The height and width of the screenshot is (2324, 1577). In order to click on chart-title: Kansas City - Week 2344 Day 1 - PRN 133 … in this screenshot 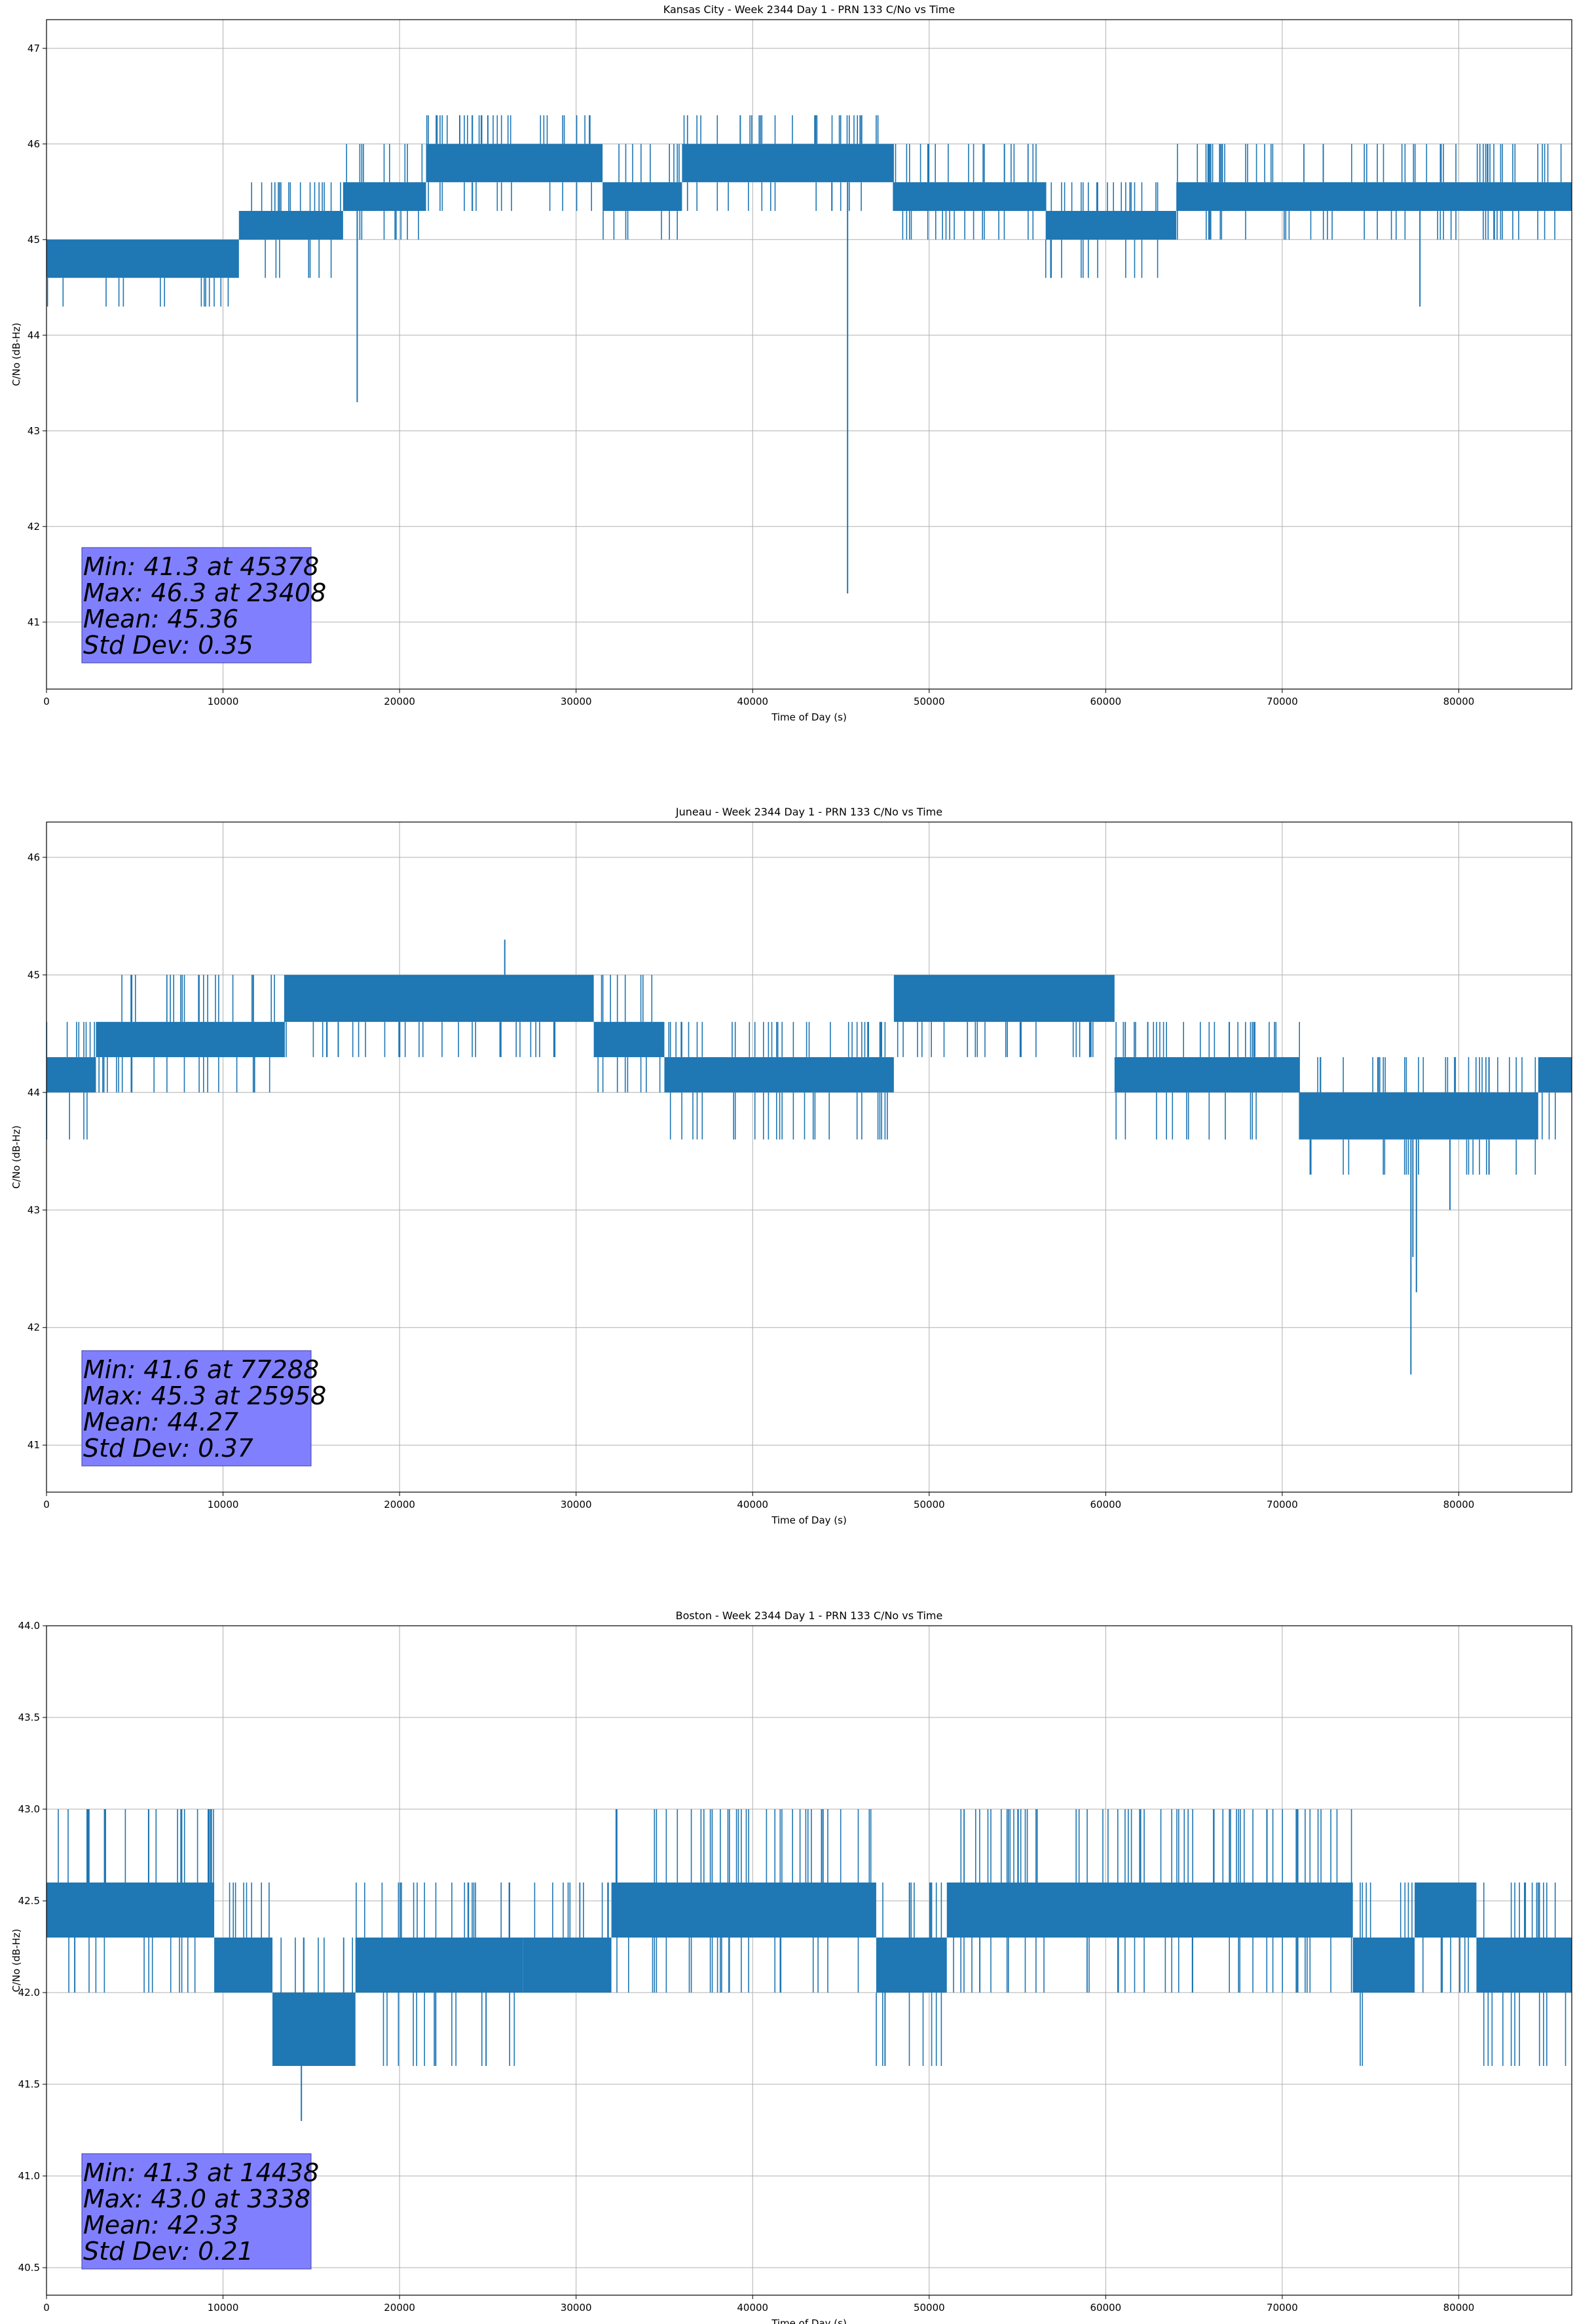, I will do `click(809, 9)`.